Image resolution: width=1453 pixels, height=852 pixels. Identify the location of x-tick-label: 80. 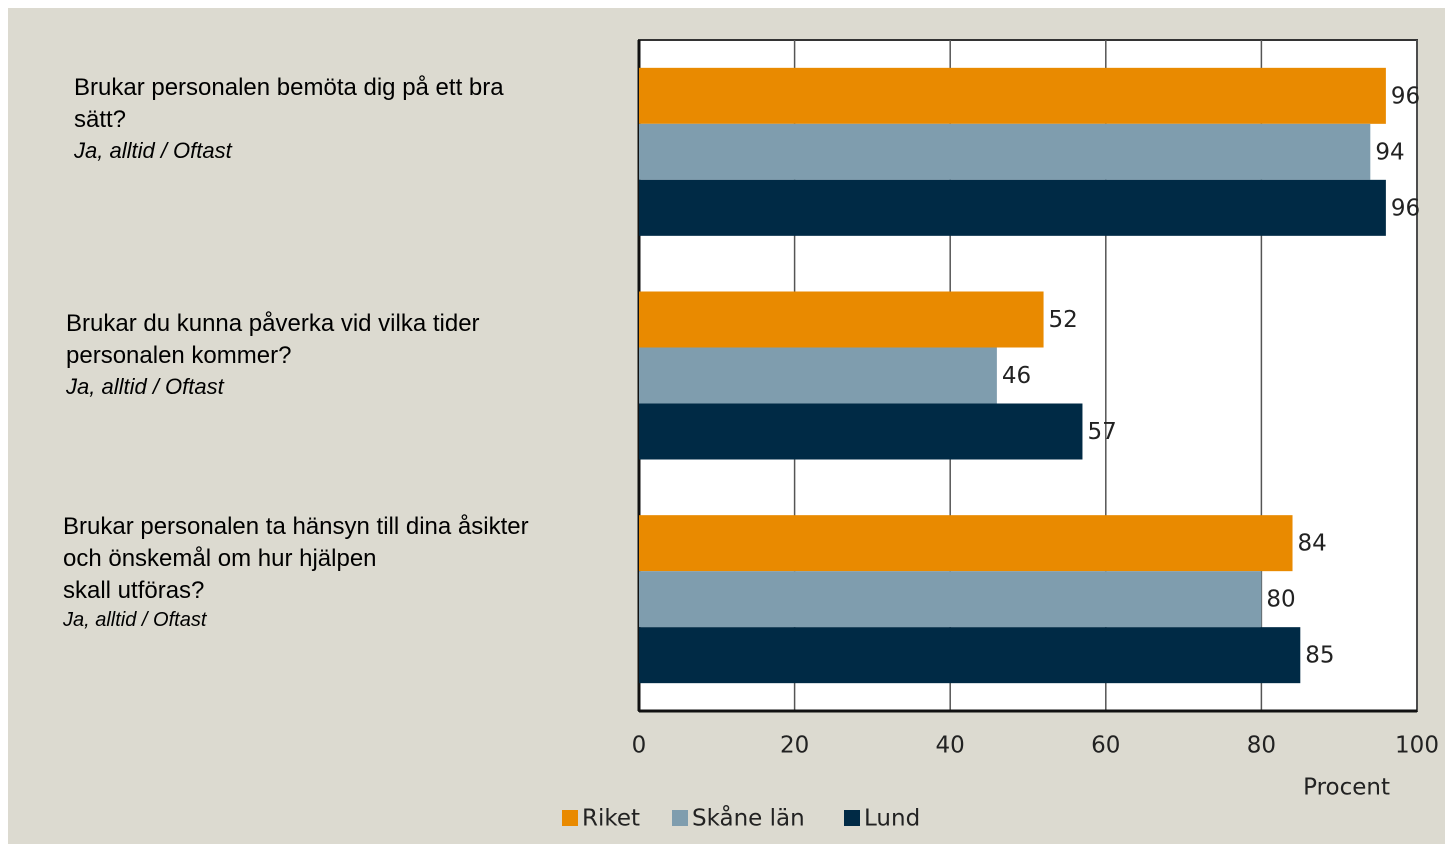
(1261, 746).